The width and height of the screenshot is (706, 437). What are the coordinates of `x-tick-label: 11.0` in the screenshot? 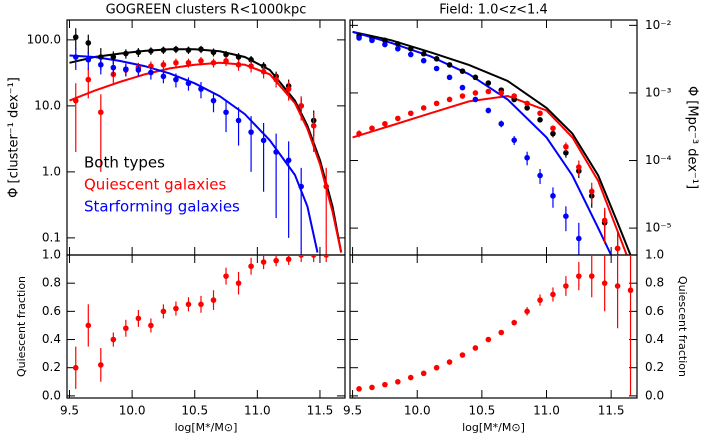 It's located at (257, 411).